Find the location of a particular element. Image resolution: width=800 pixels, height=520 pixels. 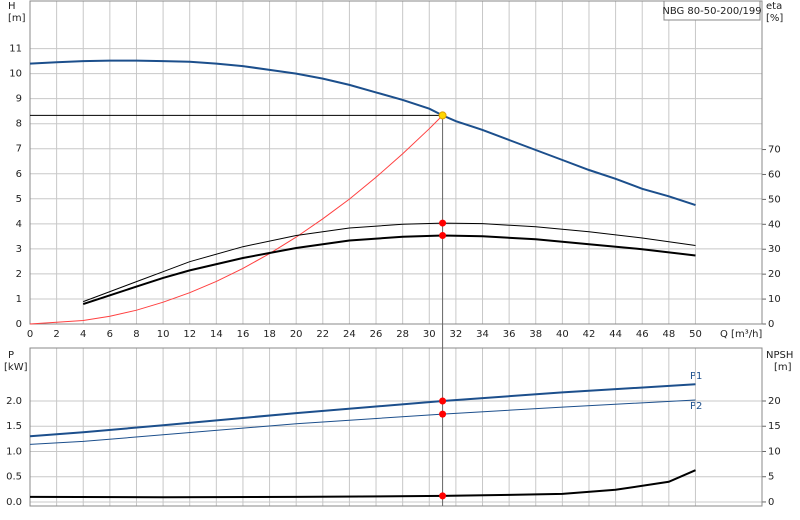

x-tick-label: 6 is located at coordinates (110, 334).